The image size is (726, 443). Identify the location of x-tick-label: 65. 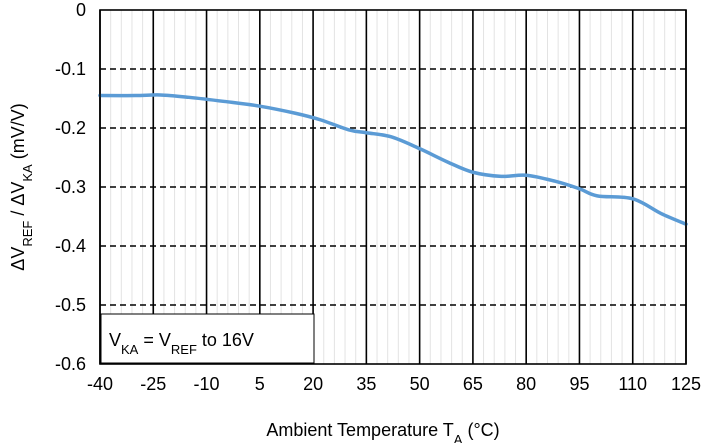
(473, 384).